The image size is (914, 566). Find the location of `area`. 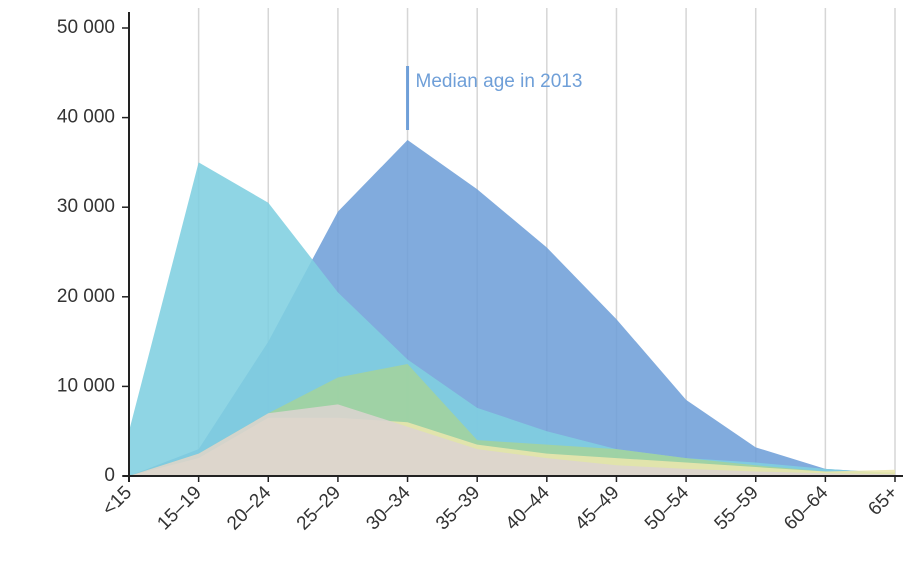

area is located at coordinates (512, 440).